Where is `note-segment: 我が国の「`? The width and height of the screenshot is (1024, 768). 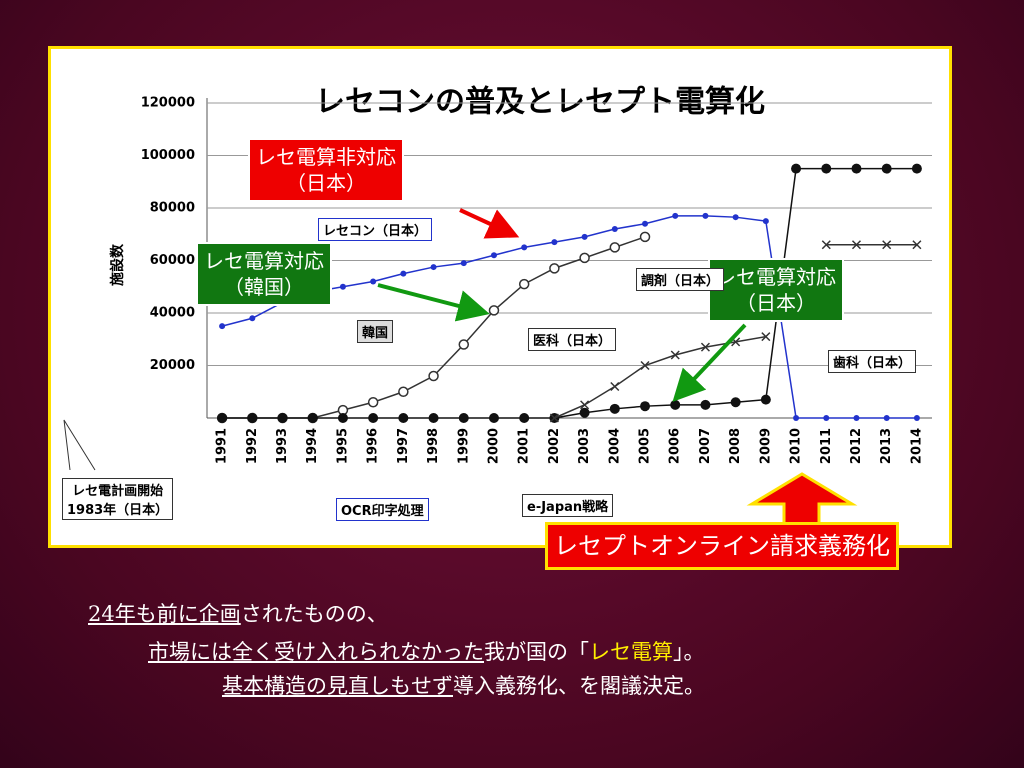
note-segment: 我が国の「 is located at coordinates (536, 652).